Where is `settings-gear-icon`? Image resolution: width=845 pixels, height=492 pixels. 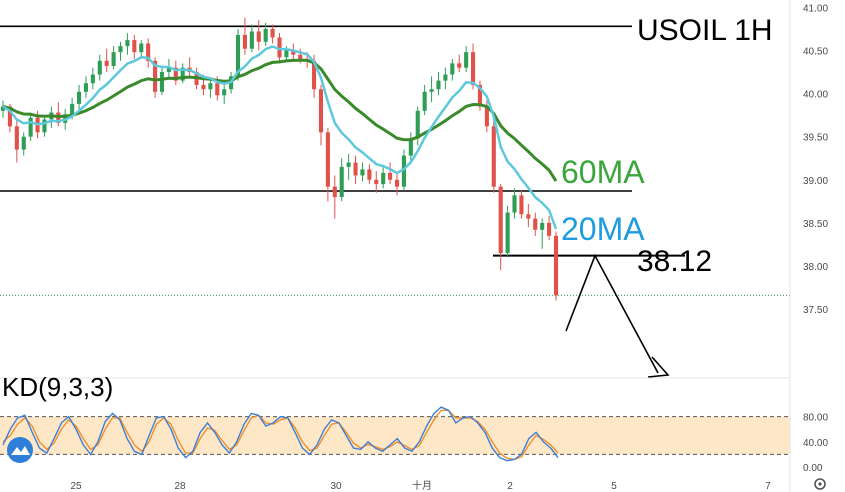 settings-gear-icon is located at coordinates (820, 484).